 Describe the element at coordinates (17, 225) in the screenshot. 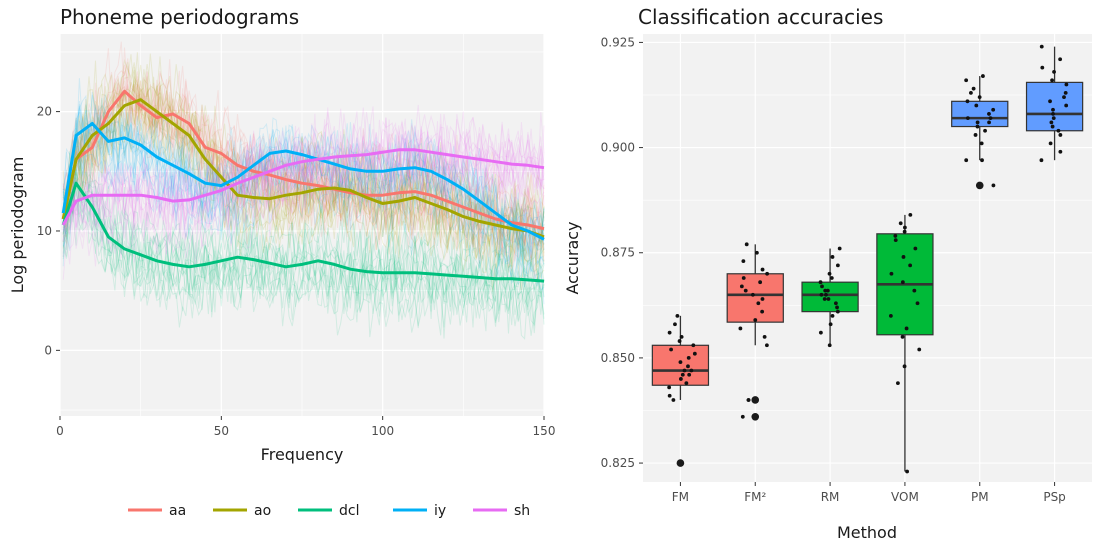

I see `left-y-axis-title: Log periodogram` at that location.